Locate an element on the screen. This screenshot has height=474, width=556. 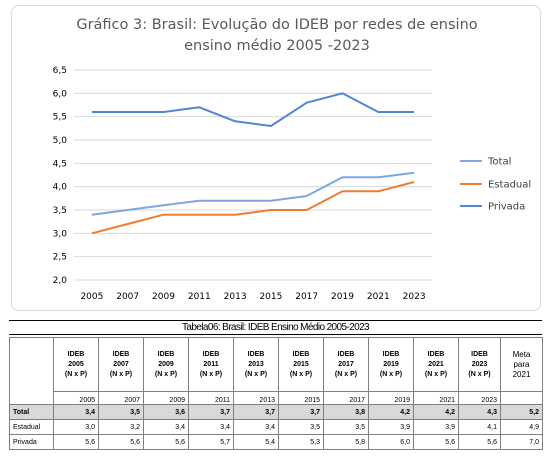
header-cell: IDEB 2005 (N x P) is located at coordinates (76, 364).